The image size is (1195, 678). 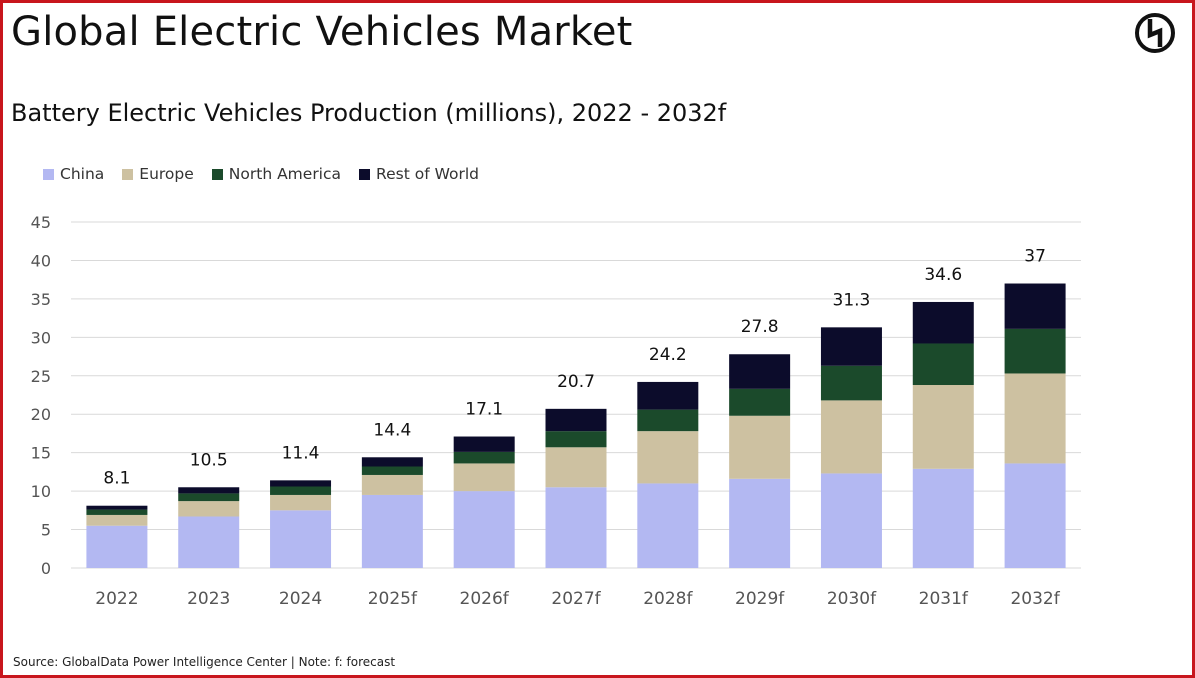 What do you see at coordinates (668, 599) in the screenshot?
I see `x-tick-label: 2028f` at bounding box center [668, 599].